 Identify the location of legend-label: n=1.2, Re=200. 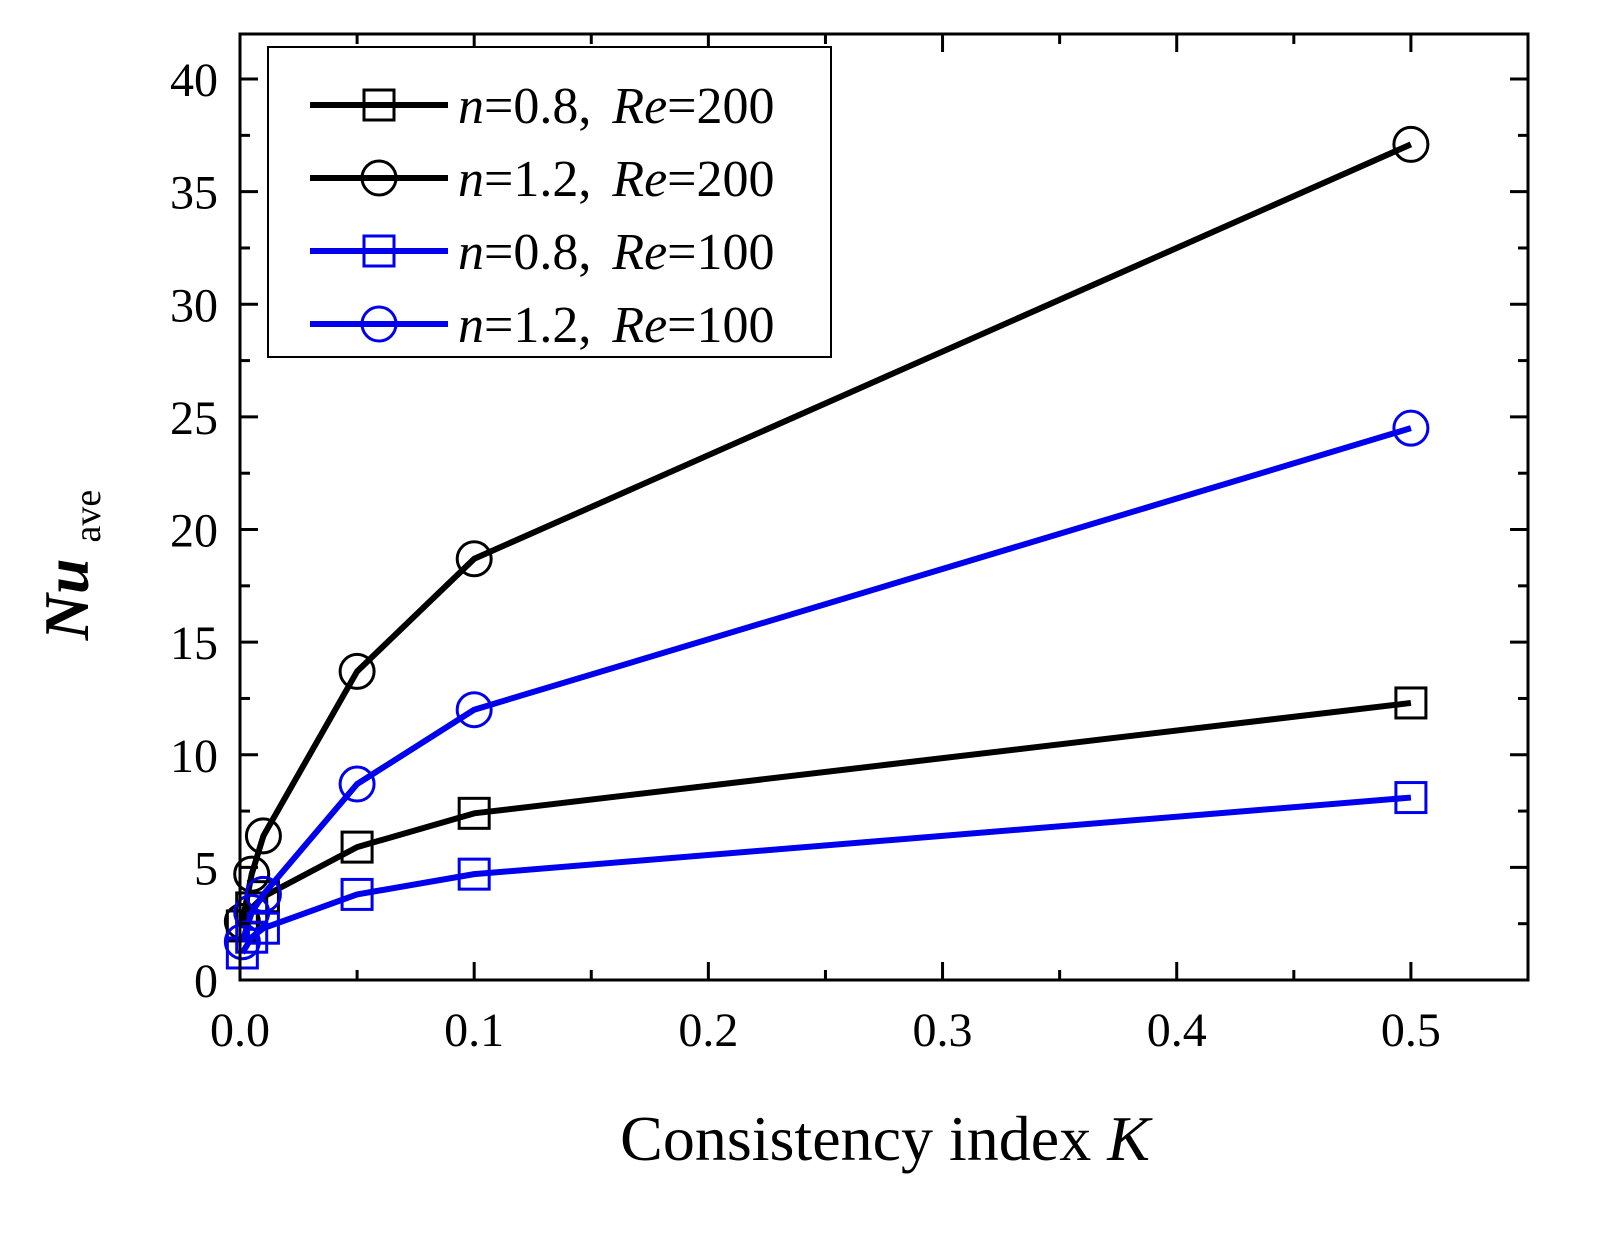
(616, 179).